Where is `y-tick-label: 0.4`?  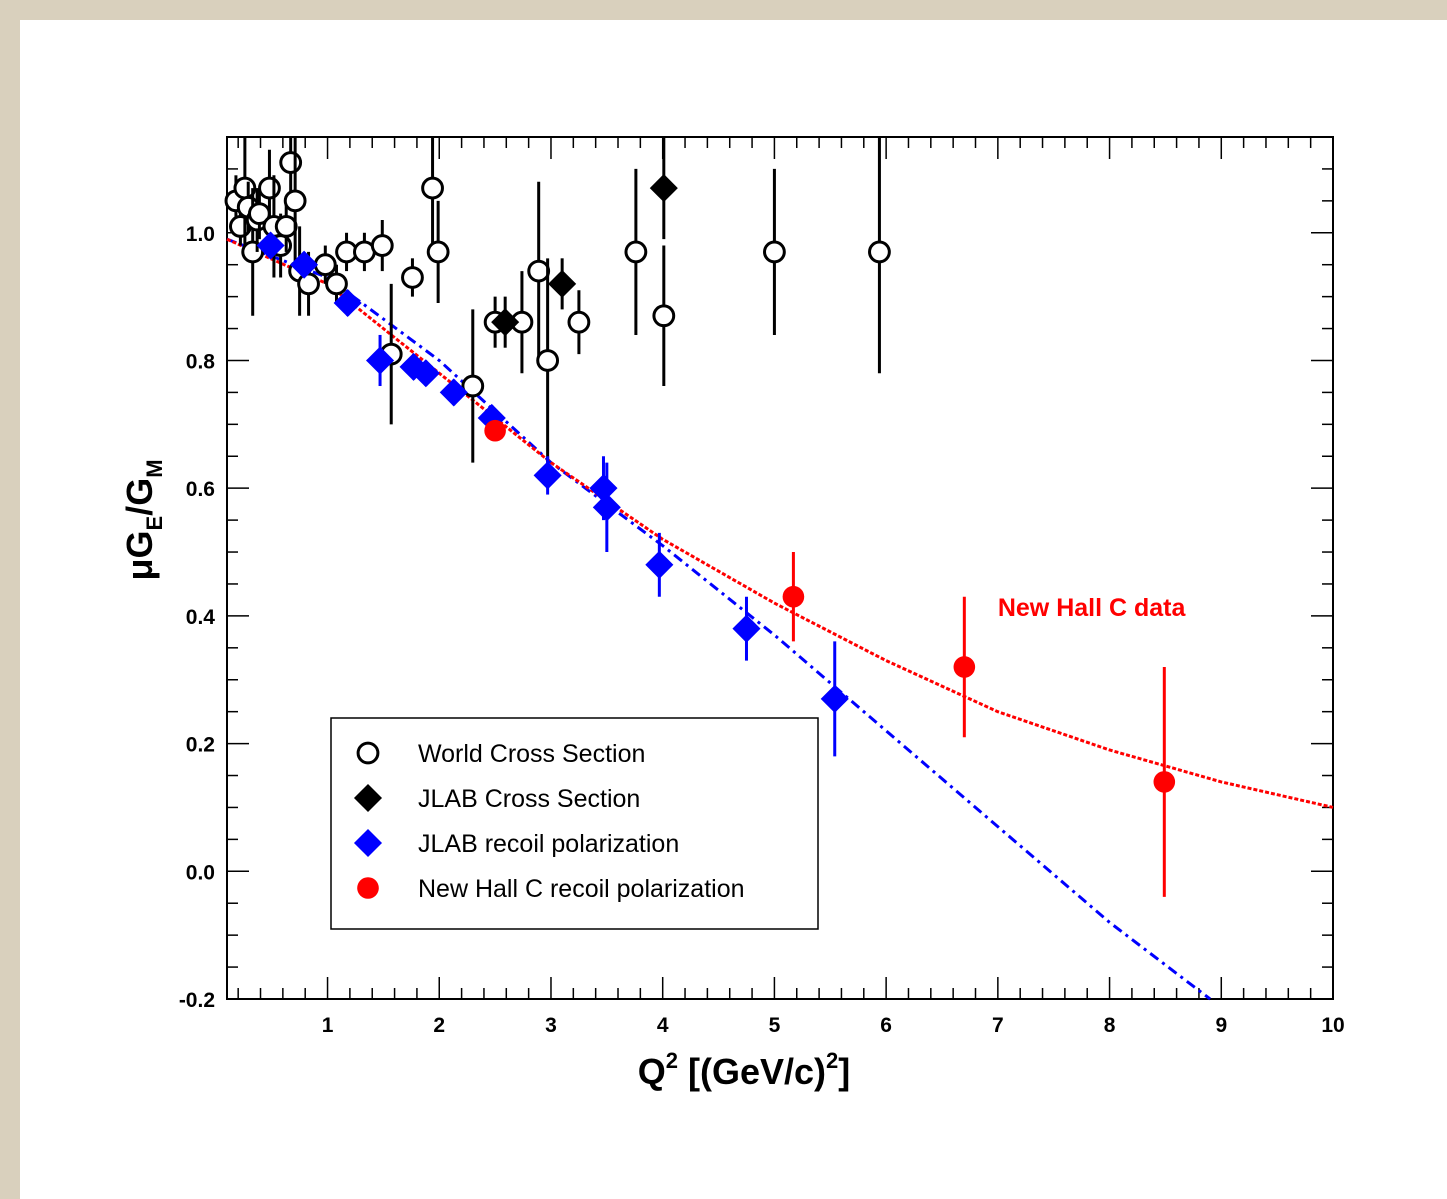
y-tick-label: 0.4 is located at coordinates (201, 617).